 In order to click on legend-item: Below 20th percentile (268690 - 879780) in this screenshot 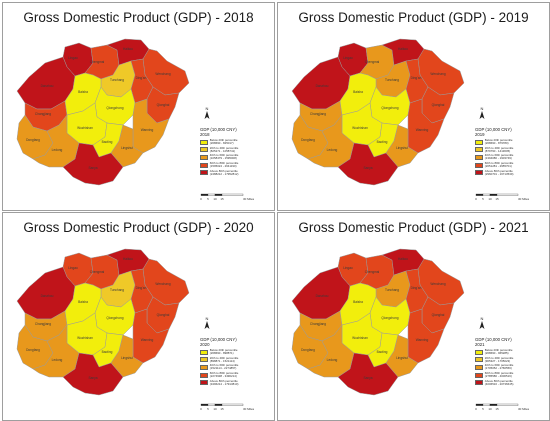, I will do `click(511, 141)`.